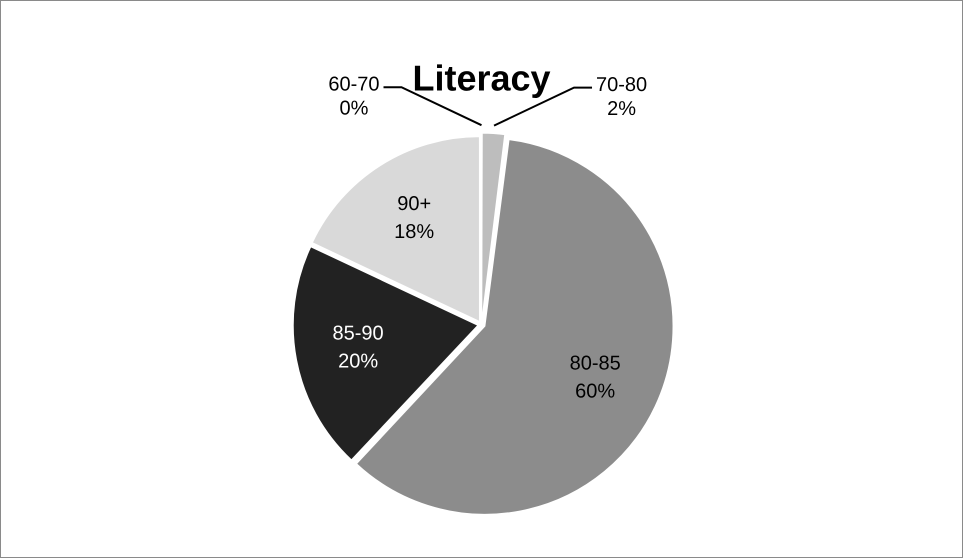  Describe the element at coordinates (353, 109) in the screenshot. I see `text: 0%` at that location.